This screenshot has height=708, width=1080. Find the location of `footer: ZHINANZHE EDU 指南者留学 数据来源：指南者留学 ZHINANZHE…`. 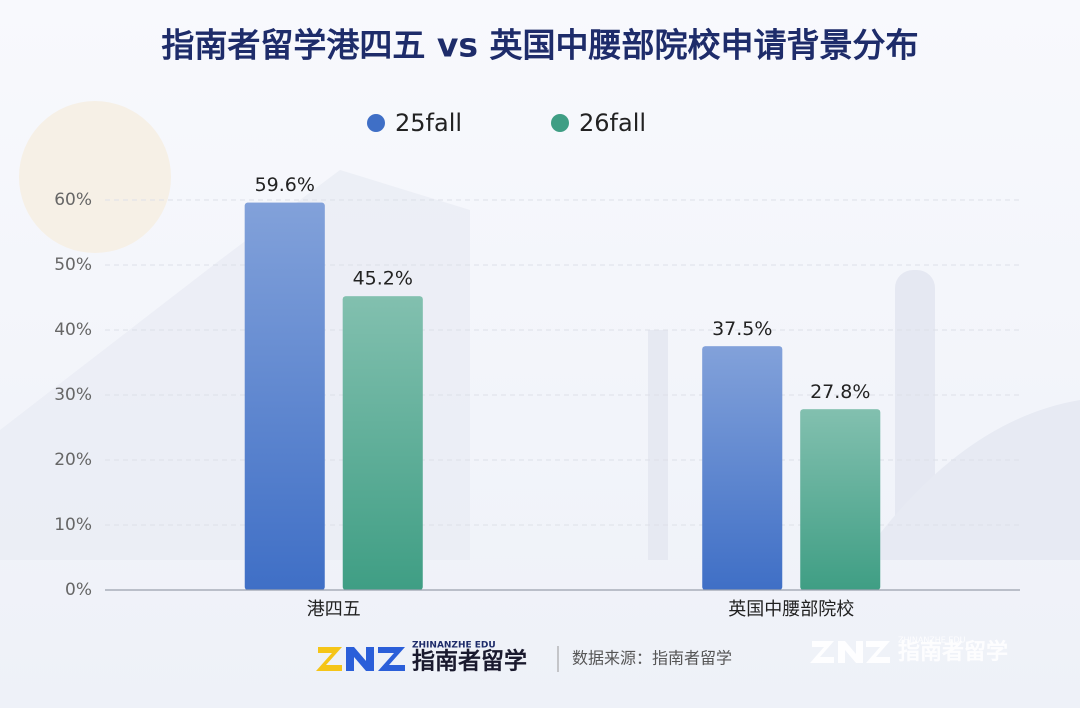

footer: ZHINANZHE EDU 指南者留学 数据来源：指南者留学 ZHINANZHE… is located at coordinates (662, 655).